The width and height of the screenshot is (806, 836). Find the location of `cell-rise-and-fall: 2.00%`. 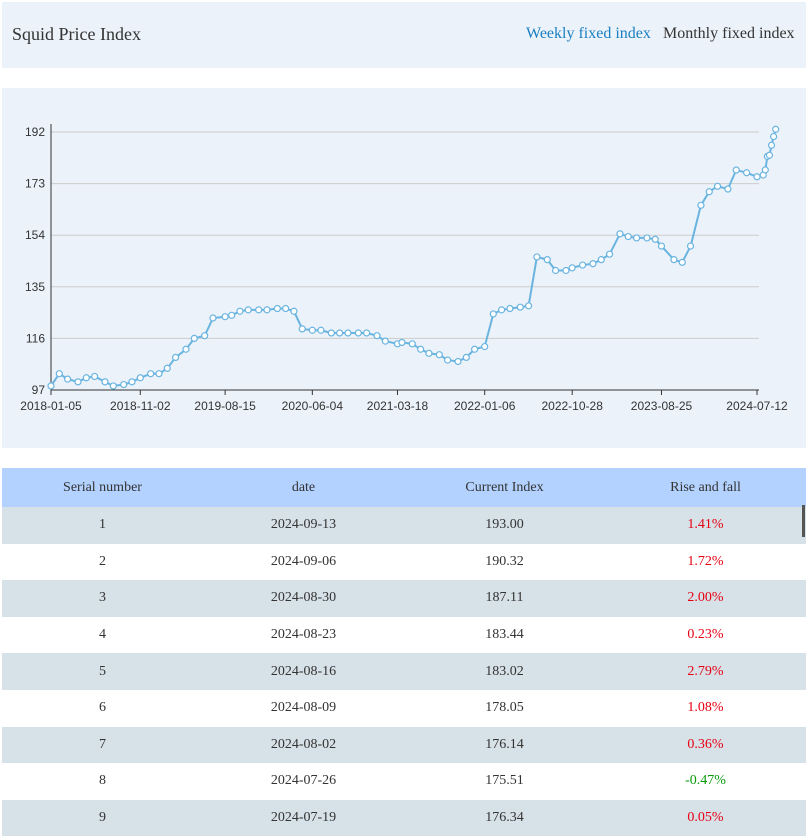

cell-rise-and-fall: 2.00% is located at coordinates (705, 598).